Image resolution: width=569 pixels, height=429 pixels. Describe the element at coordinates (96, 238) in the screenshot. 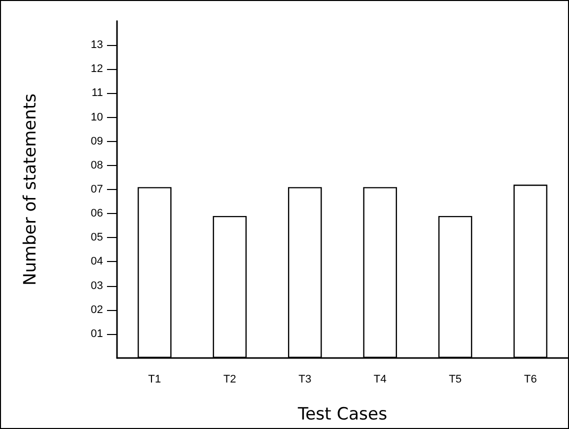

I see `y-tick-label: 05` at that location.